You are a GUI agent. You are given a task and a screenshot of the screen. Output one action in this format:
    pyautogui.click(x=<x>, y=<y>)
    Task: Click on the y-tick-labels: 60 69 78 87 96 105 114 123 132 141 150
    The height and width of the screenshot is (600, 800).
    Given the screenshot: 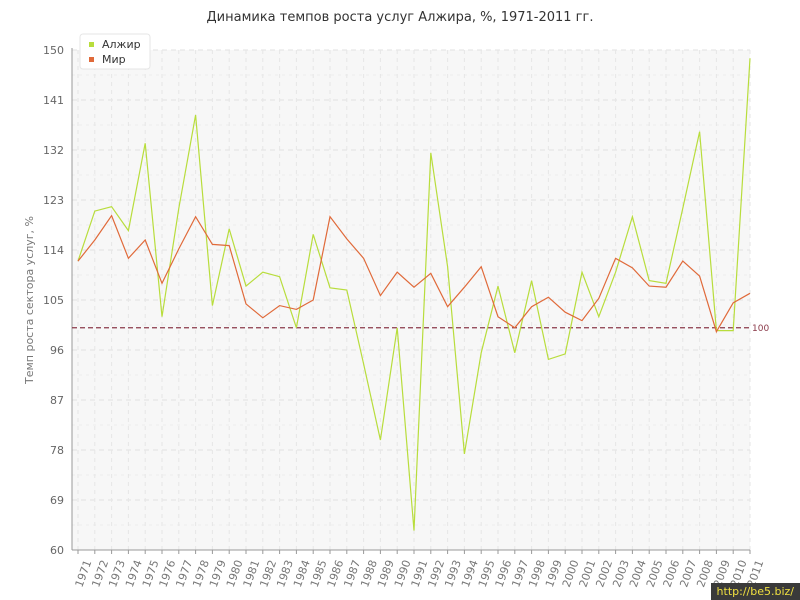 What is the action you would take?
    pyautogui.click(x=53, y=300)
    